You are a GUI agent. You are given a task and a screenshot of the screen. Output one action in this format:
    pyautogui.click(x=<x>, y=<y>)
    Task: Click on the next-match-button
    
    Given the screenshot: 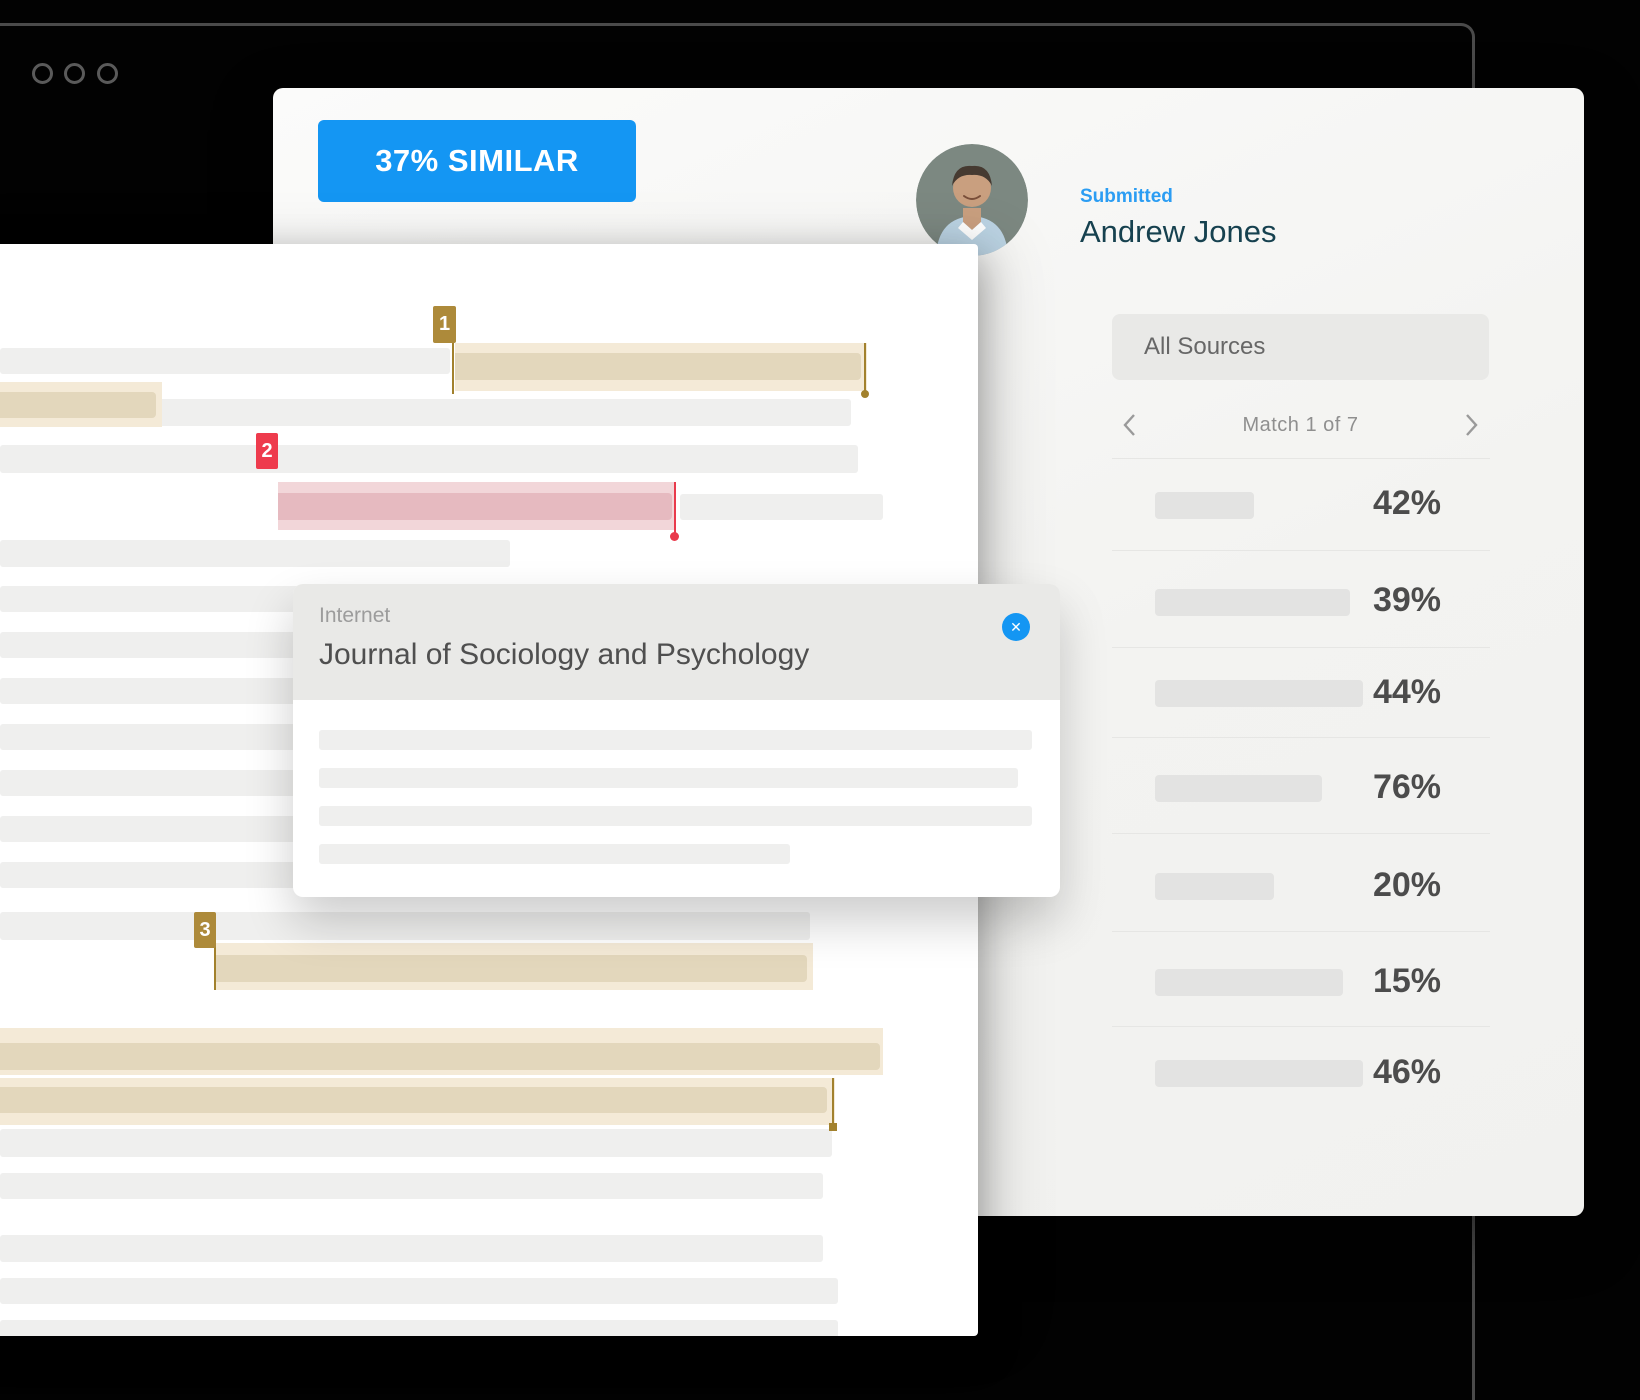 What is the action you would take?
    pyautogui.click(x=1471, y=425)
    